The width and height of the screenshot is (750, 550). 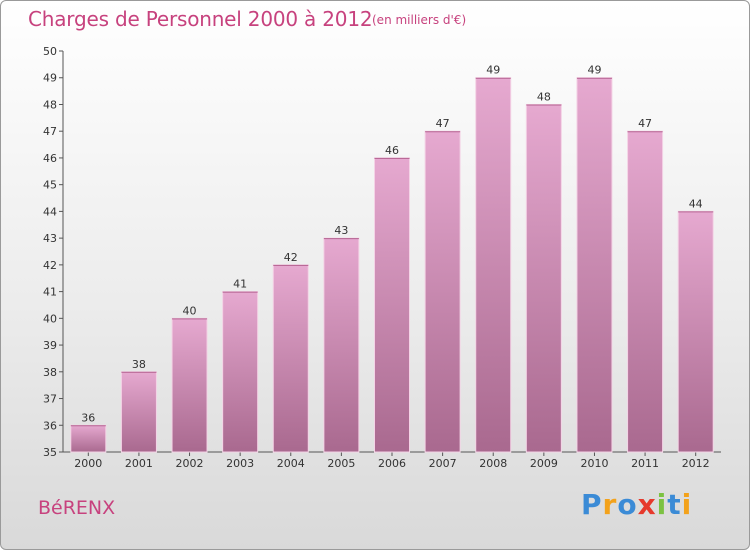 I want to click on y-tick-label: 40, so click(x=50, y=318).